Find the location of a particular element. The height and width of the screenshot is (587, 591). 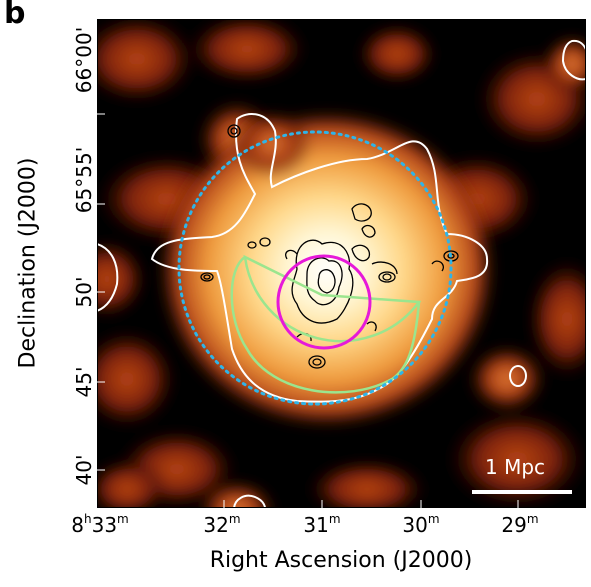

white-contour-bottom is located at coordinates (249, 501).